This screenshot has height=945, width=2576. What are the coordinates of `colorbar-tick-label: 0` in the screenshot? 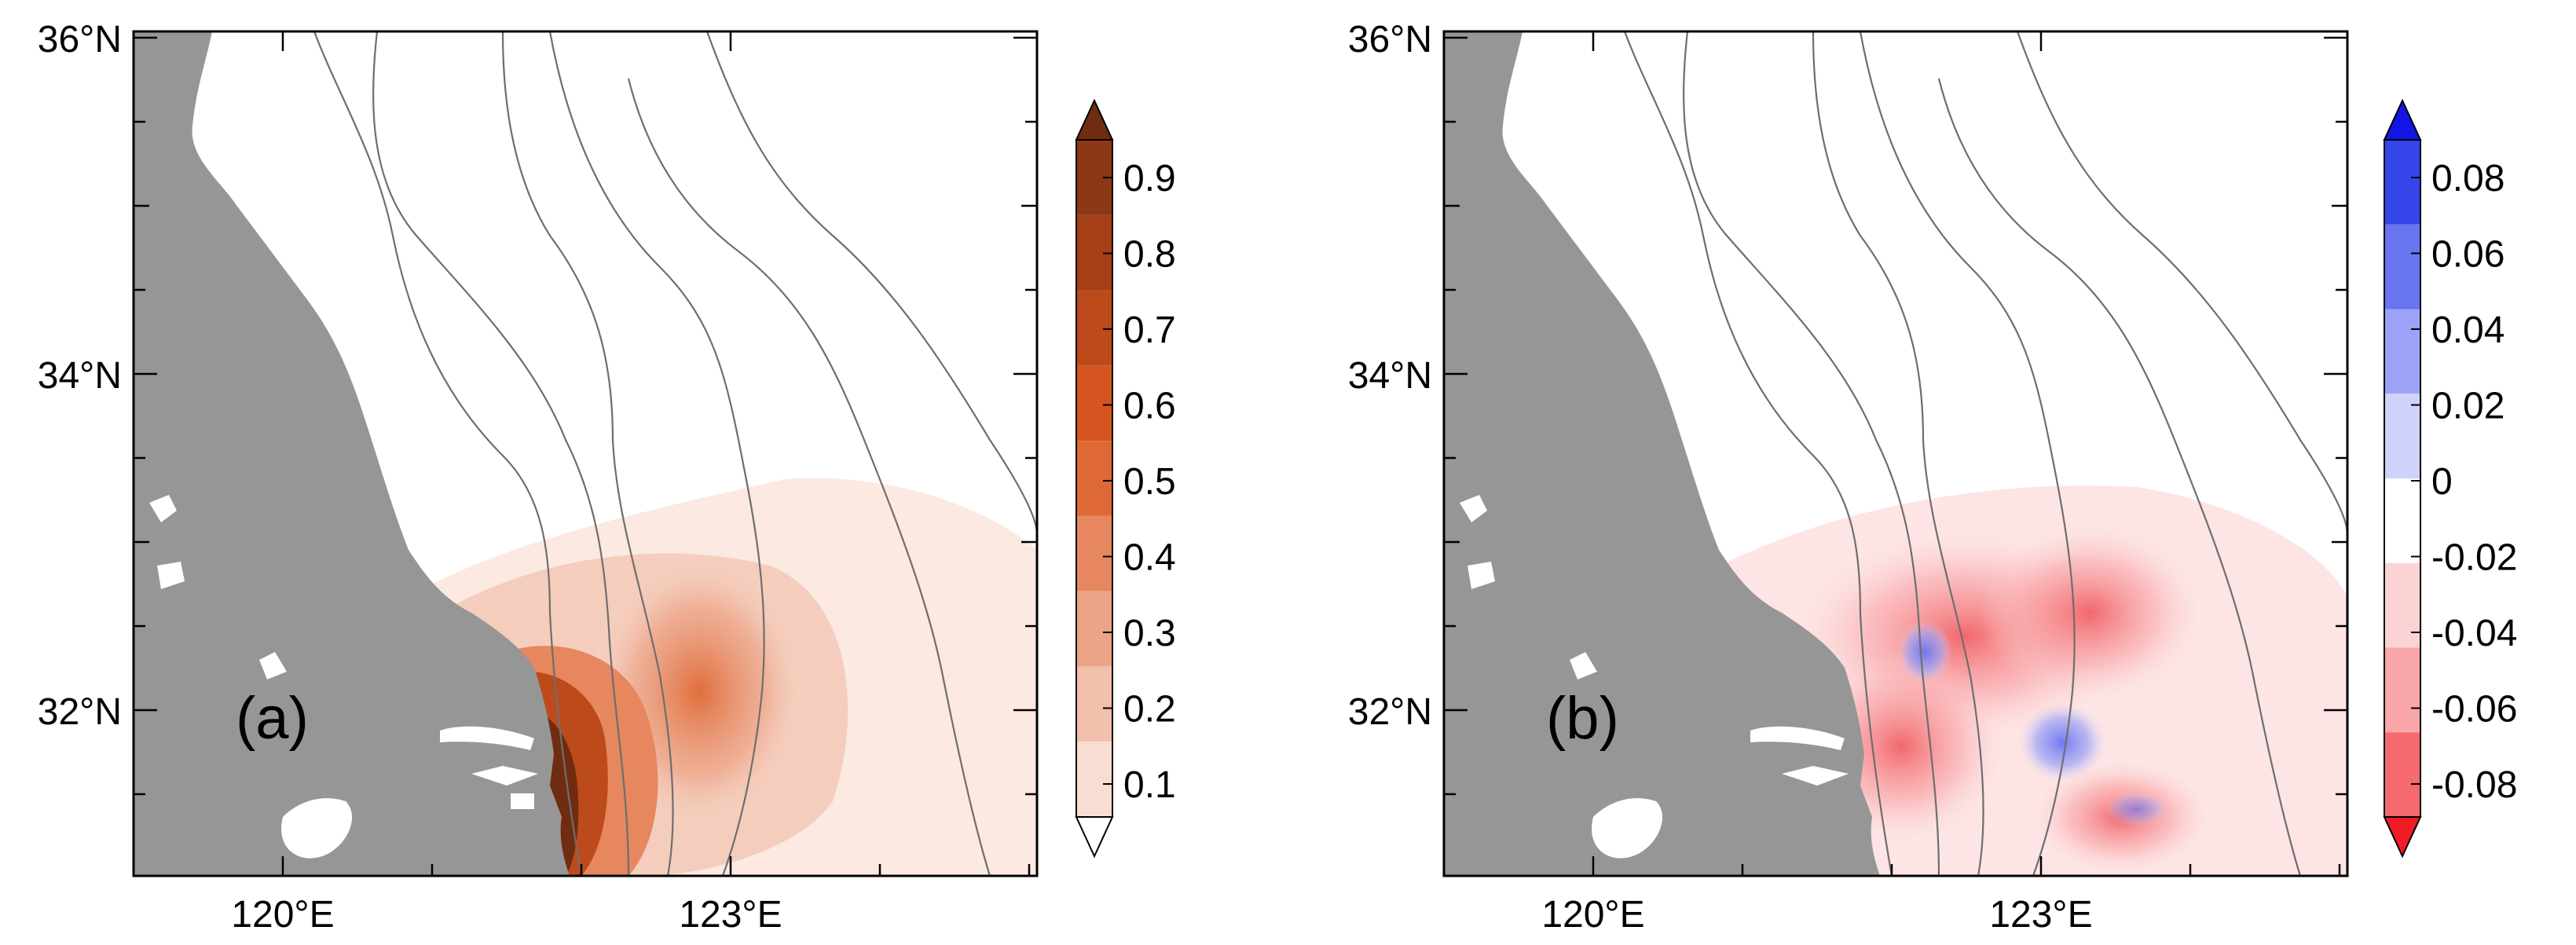 It's located at (2442, 482).